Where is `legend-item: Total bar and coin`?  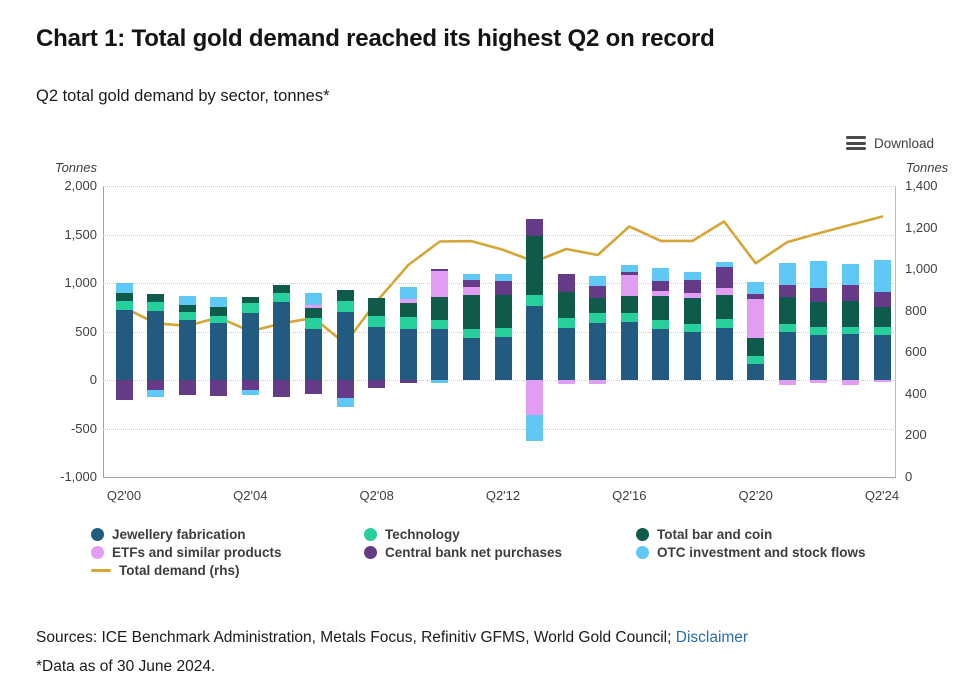
legend-item: Total bar and coin is located at coordinates (704, 535).